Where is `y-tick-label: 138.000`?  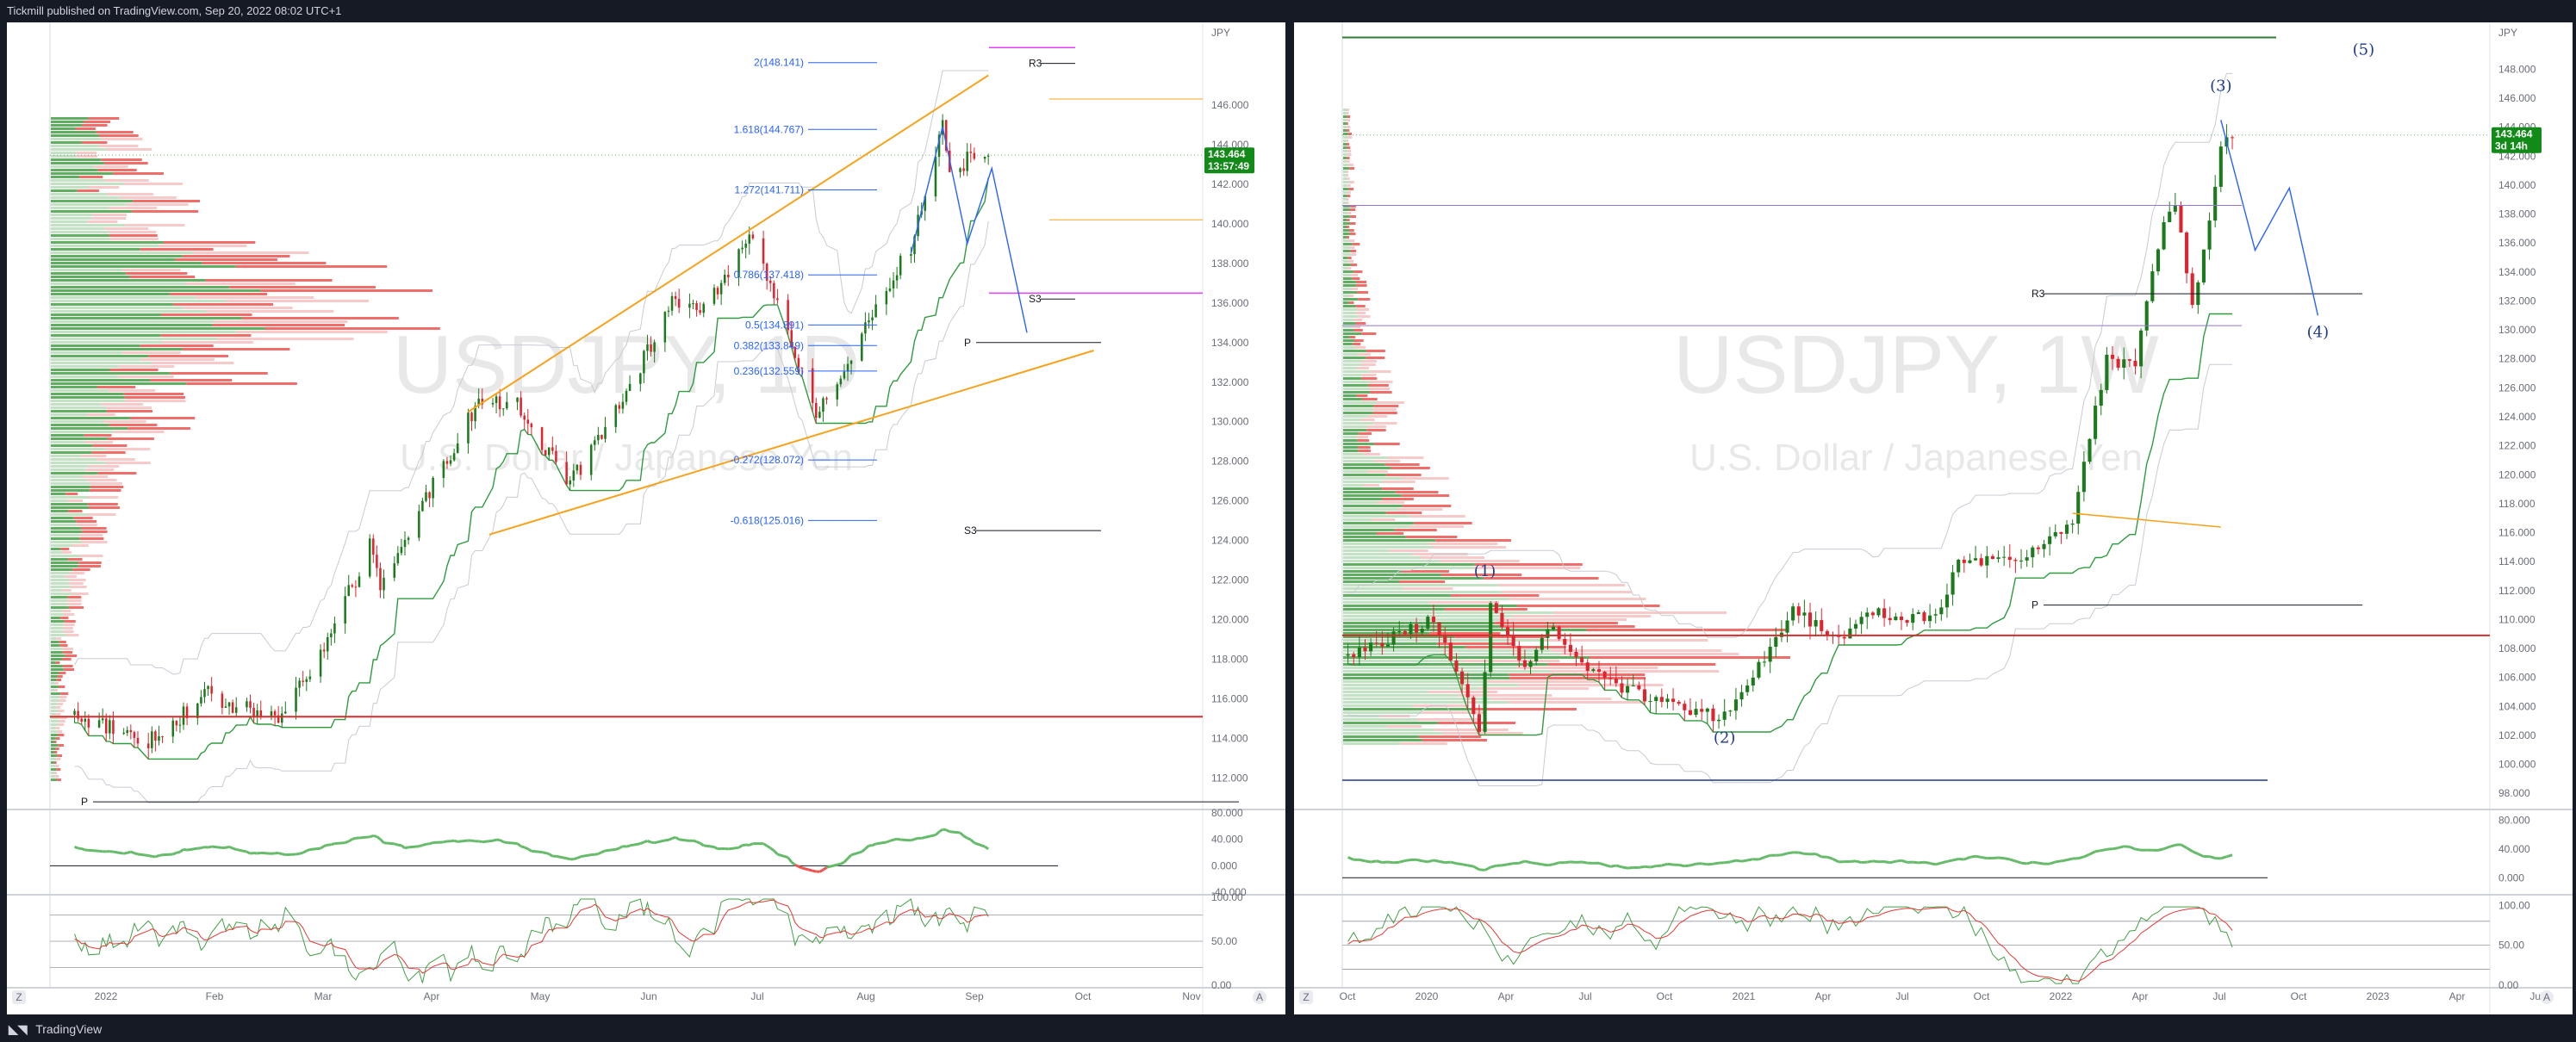
y-tick-label: 138.000 is located at coordinates (2517, 214).